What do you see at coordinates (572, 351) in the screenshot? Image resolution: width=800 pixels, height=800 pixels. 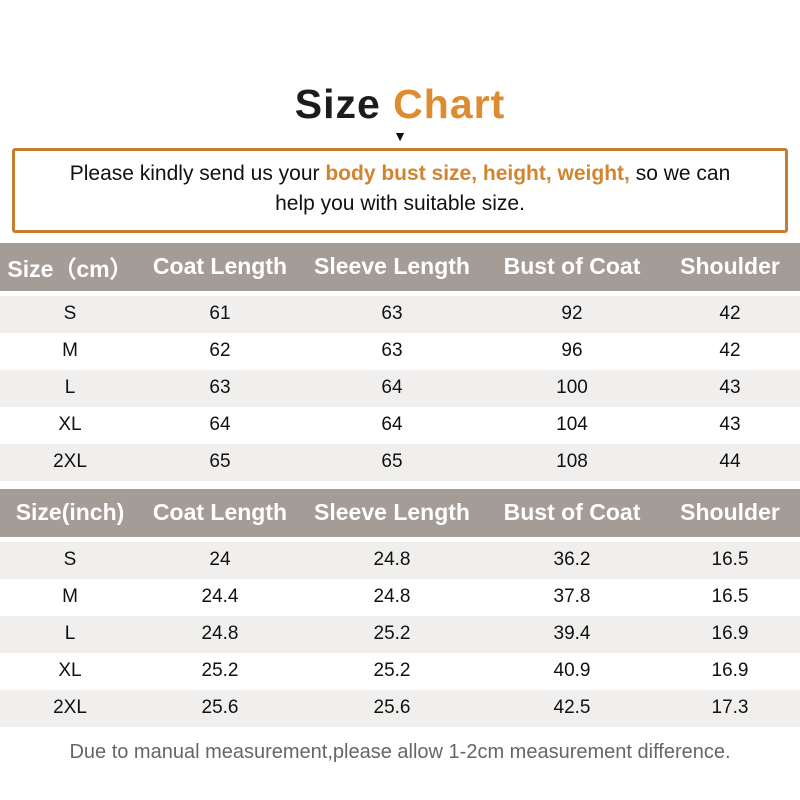 I see `table-cell: 96` at bounding box center [572, 351].